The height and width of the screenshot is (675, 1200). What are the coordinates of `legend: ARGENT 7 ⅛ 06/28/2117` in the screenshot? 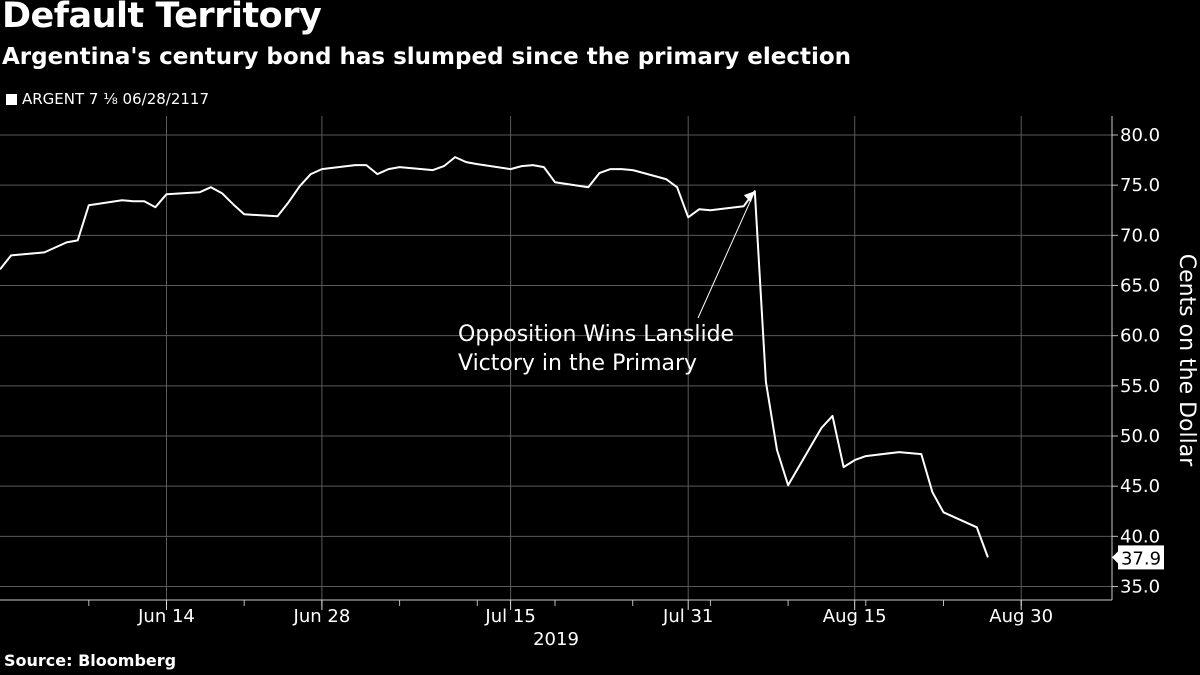 It's located at (107, 99).